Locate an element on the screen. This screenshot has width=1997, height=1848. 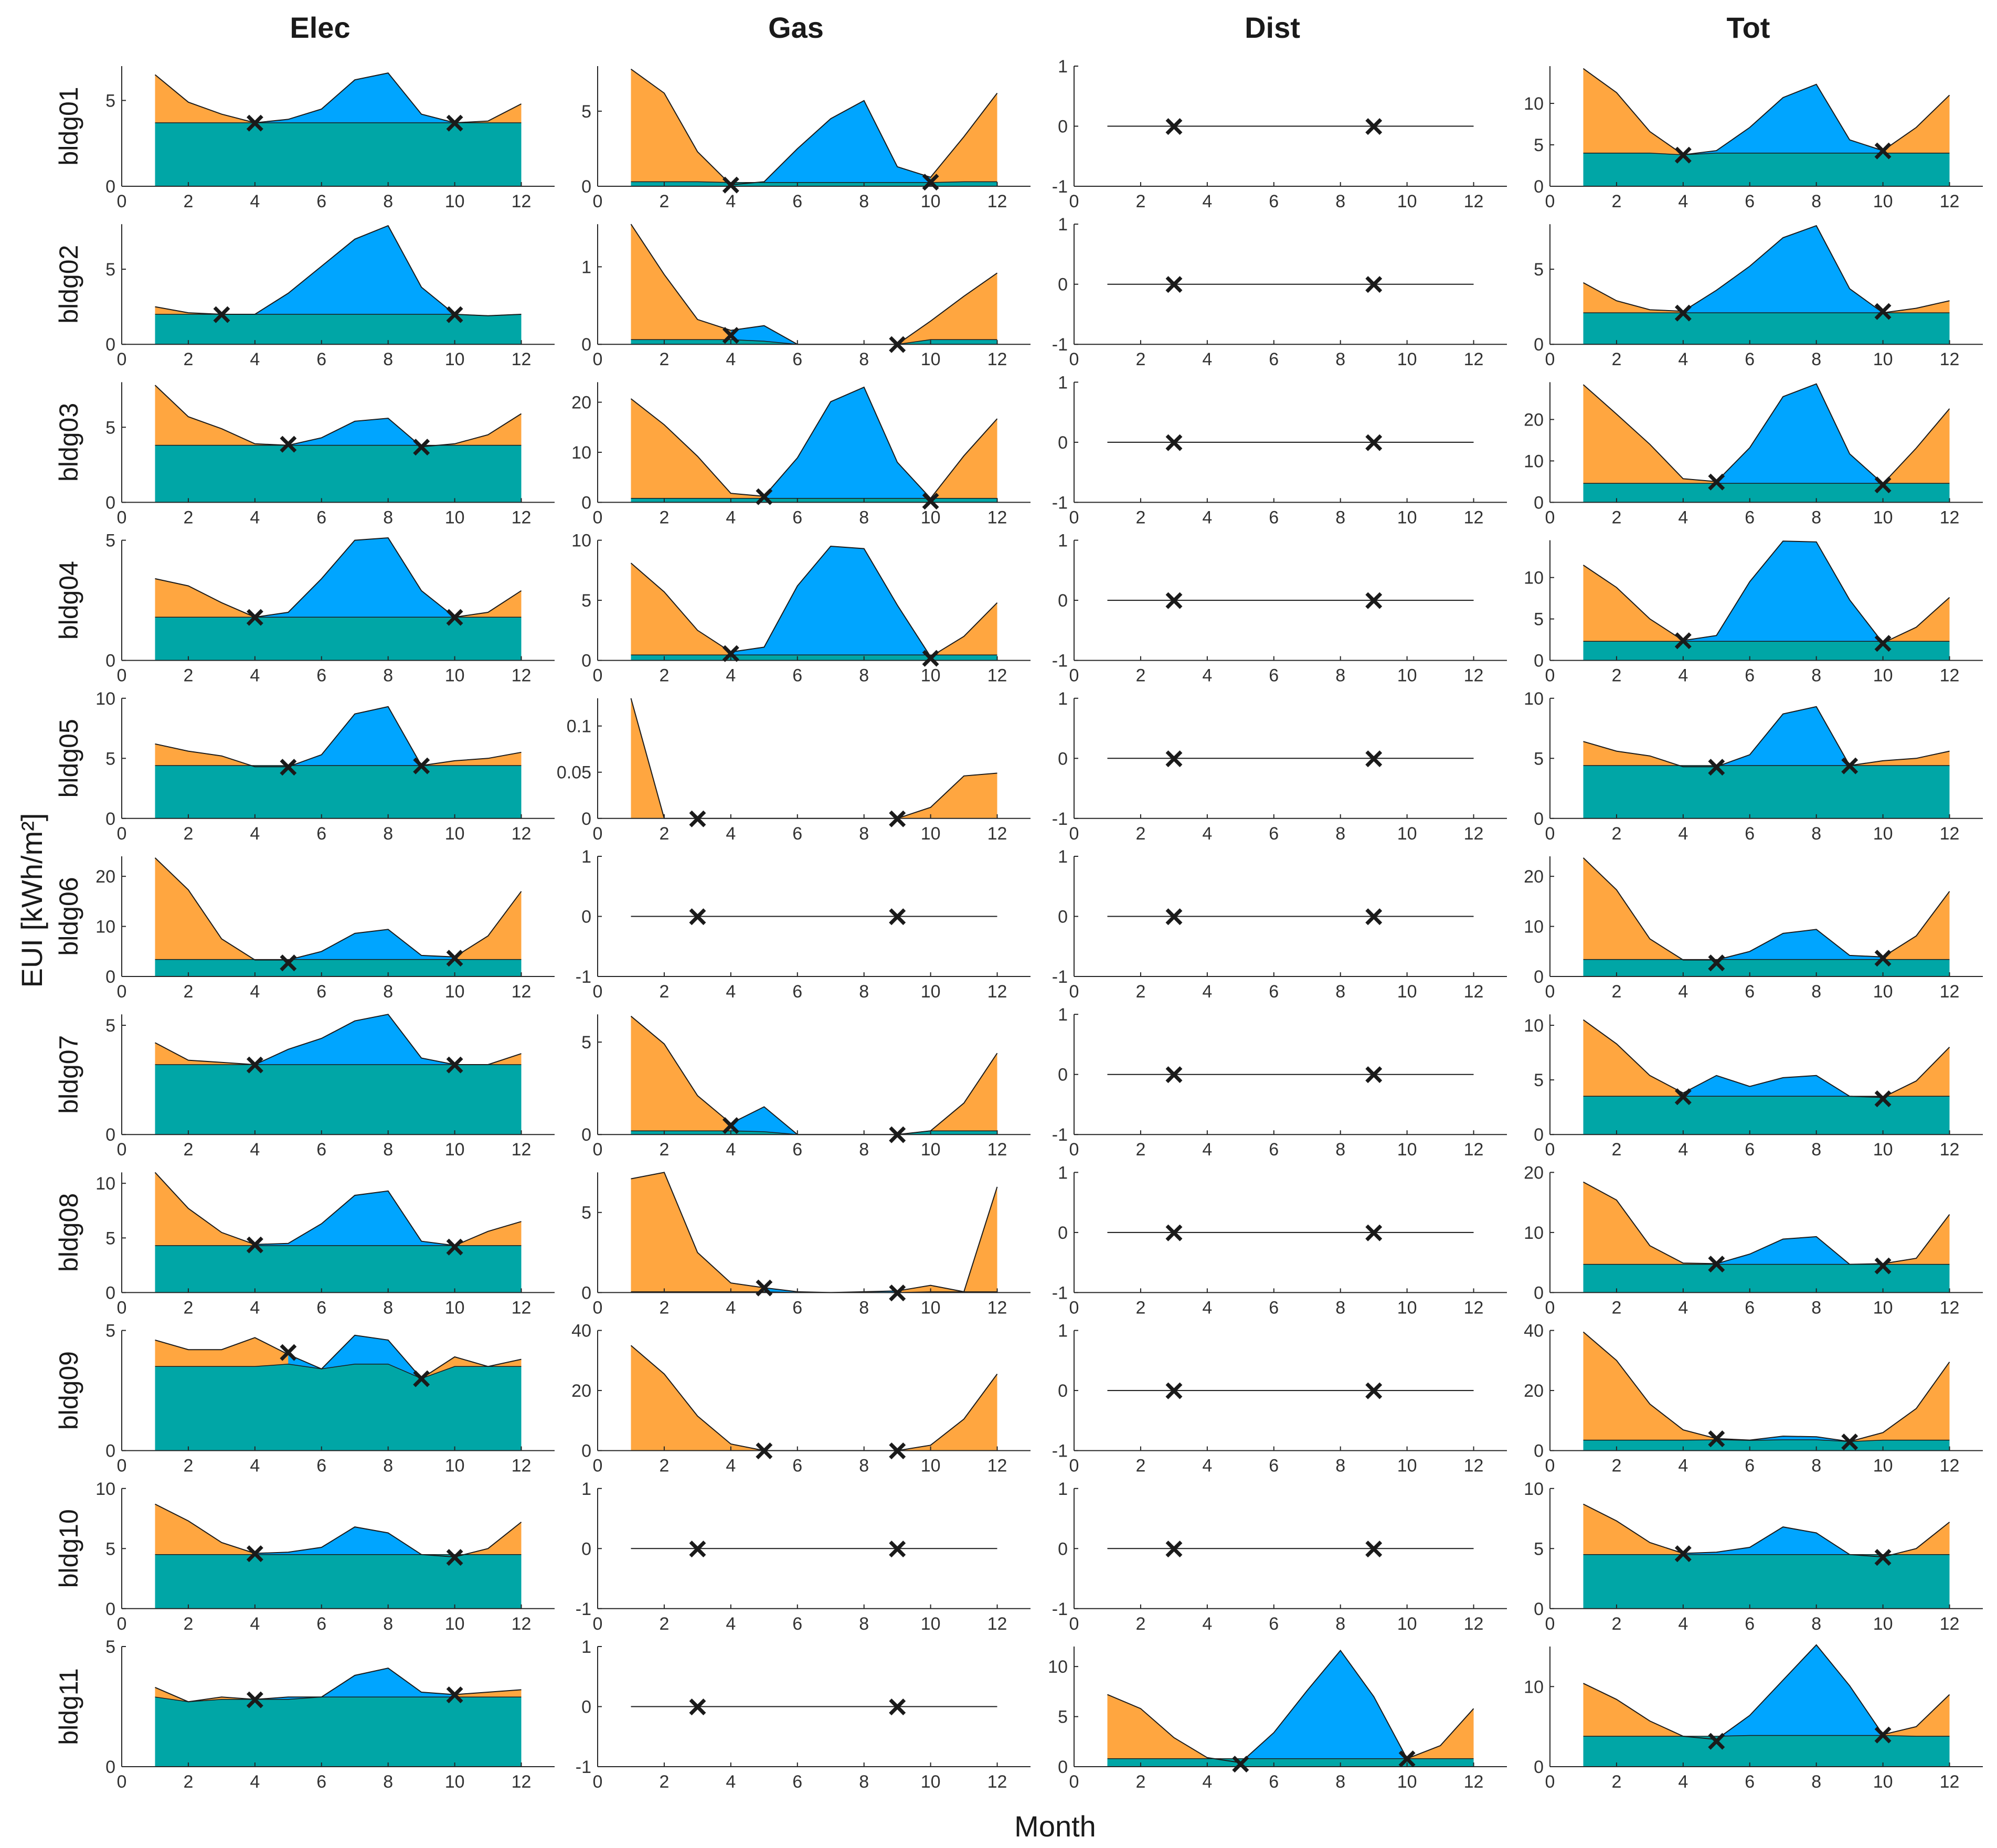
panel-bldg03-dist: 0 2 4 6 8 10 12-101× × is located at coordinates (1280, 450).